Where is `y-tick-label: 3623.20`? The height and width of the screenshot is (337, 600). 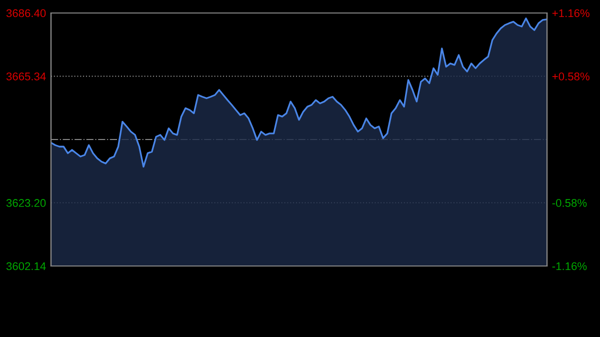
y-tick-label: 3623.20 is located at coordinates (26, 203).